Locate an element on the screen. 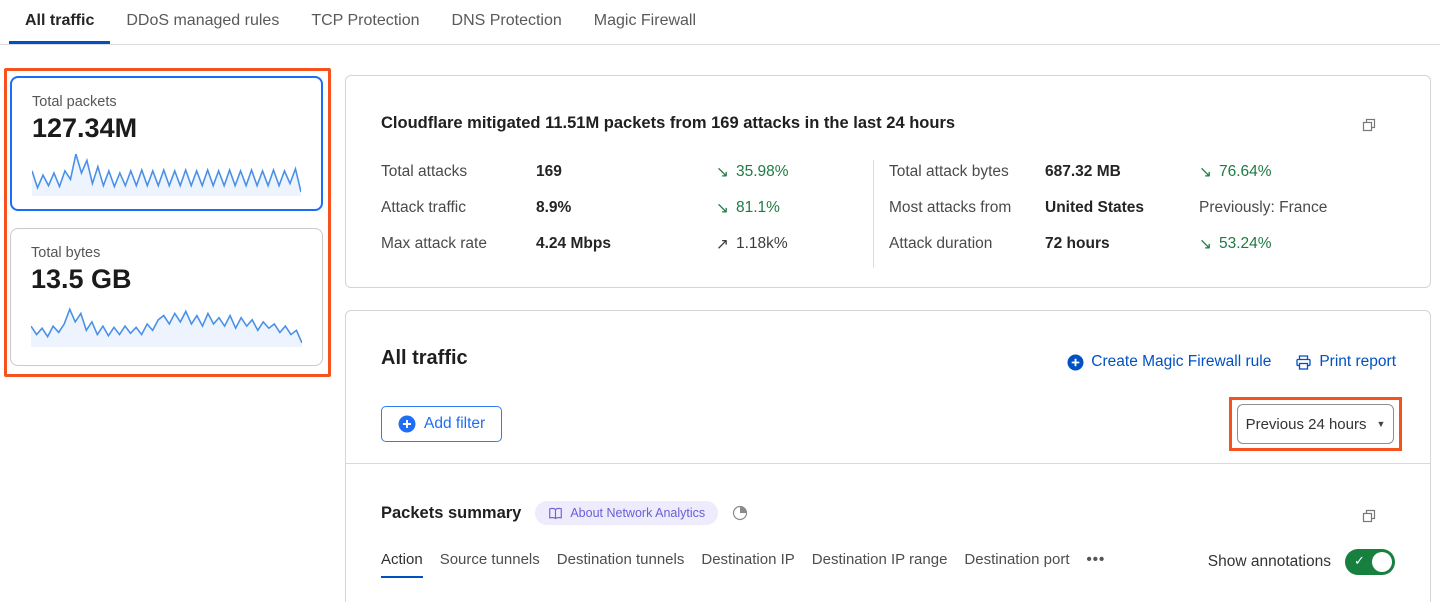 This screenshot has height=602, width=1440. tab-all-traffic: All traffic is located at coordinates (60, 22).